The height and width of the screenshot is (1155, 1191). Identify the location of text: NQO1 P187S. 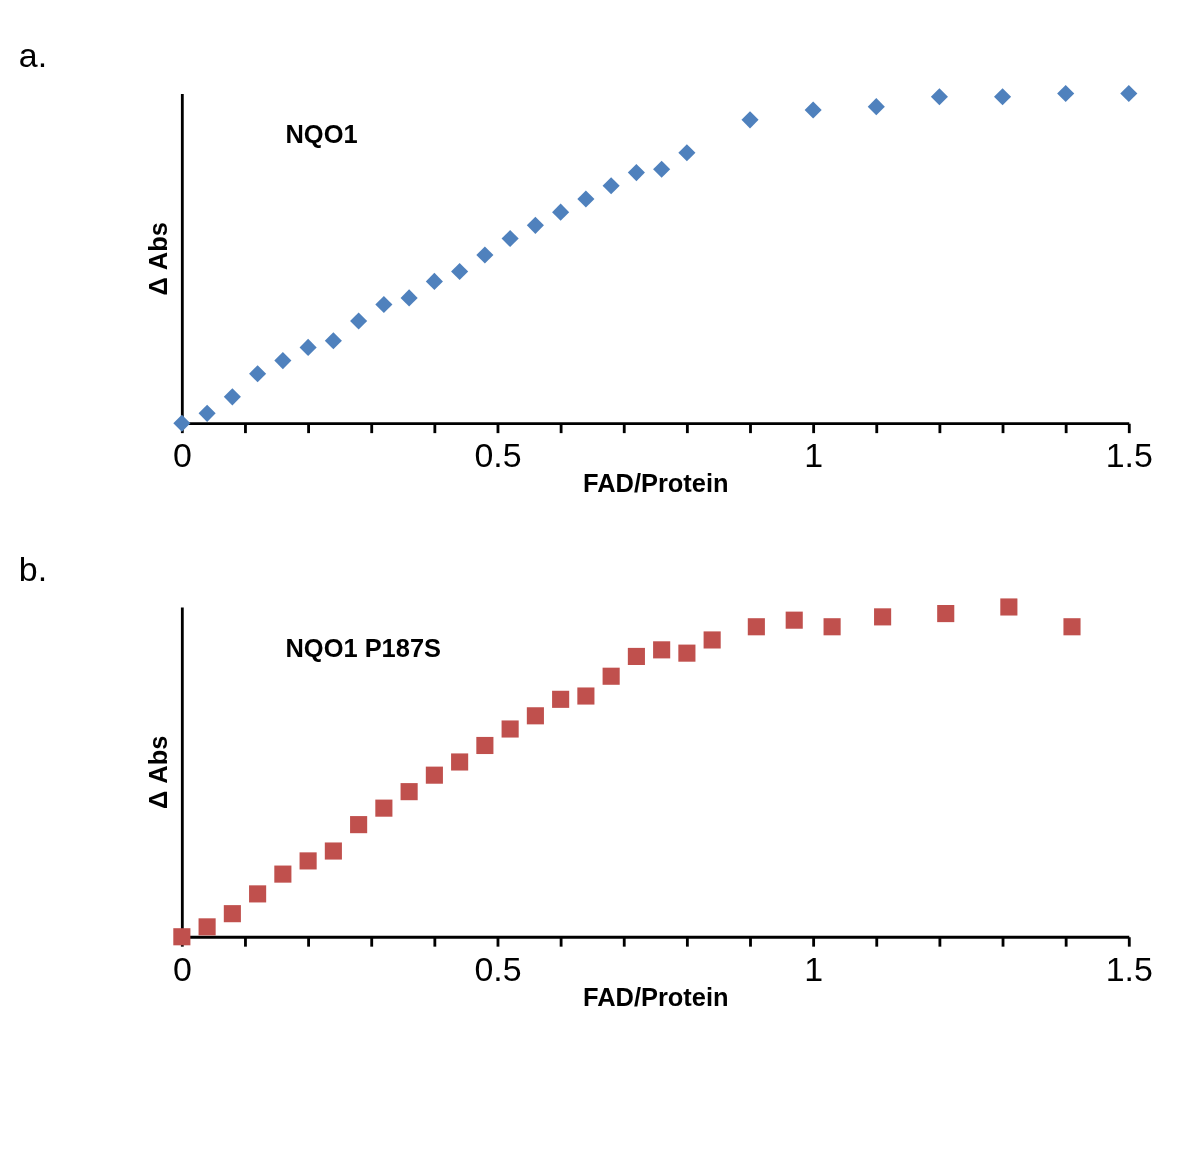
(363, 647).